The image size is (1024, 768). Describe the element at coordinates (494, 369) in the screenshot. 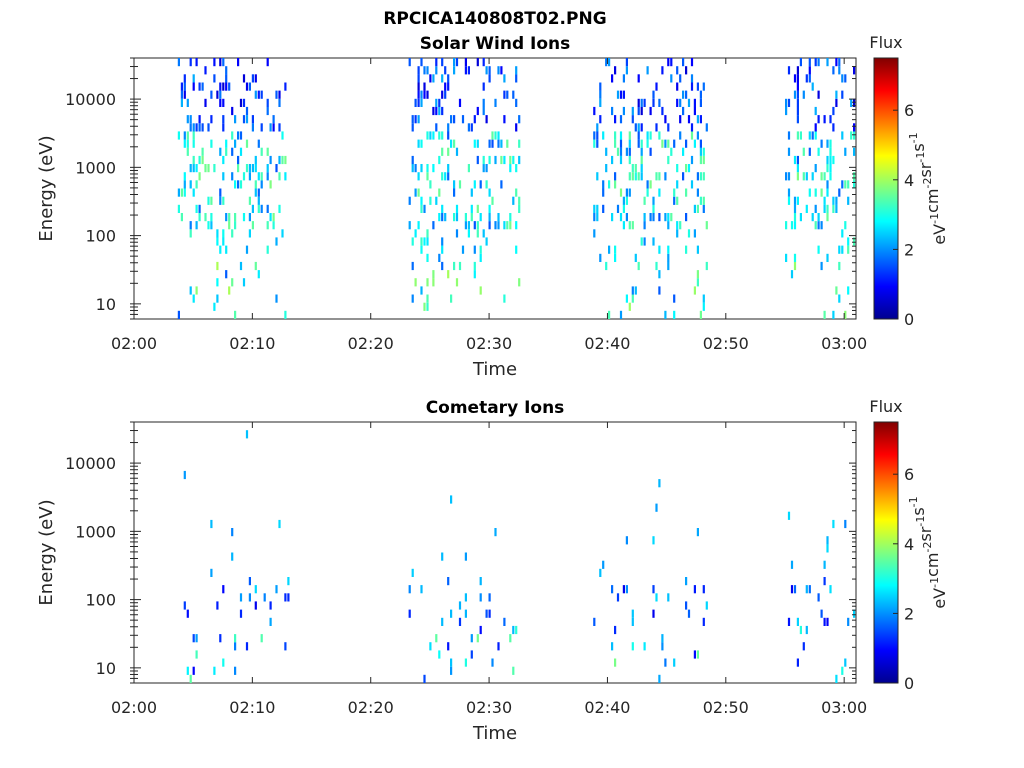

I see `x-axis-label: Time` at that location.